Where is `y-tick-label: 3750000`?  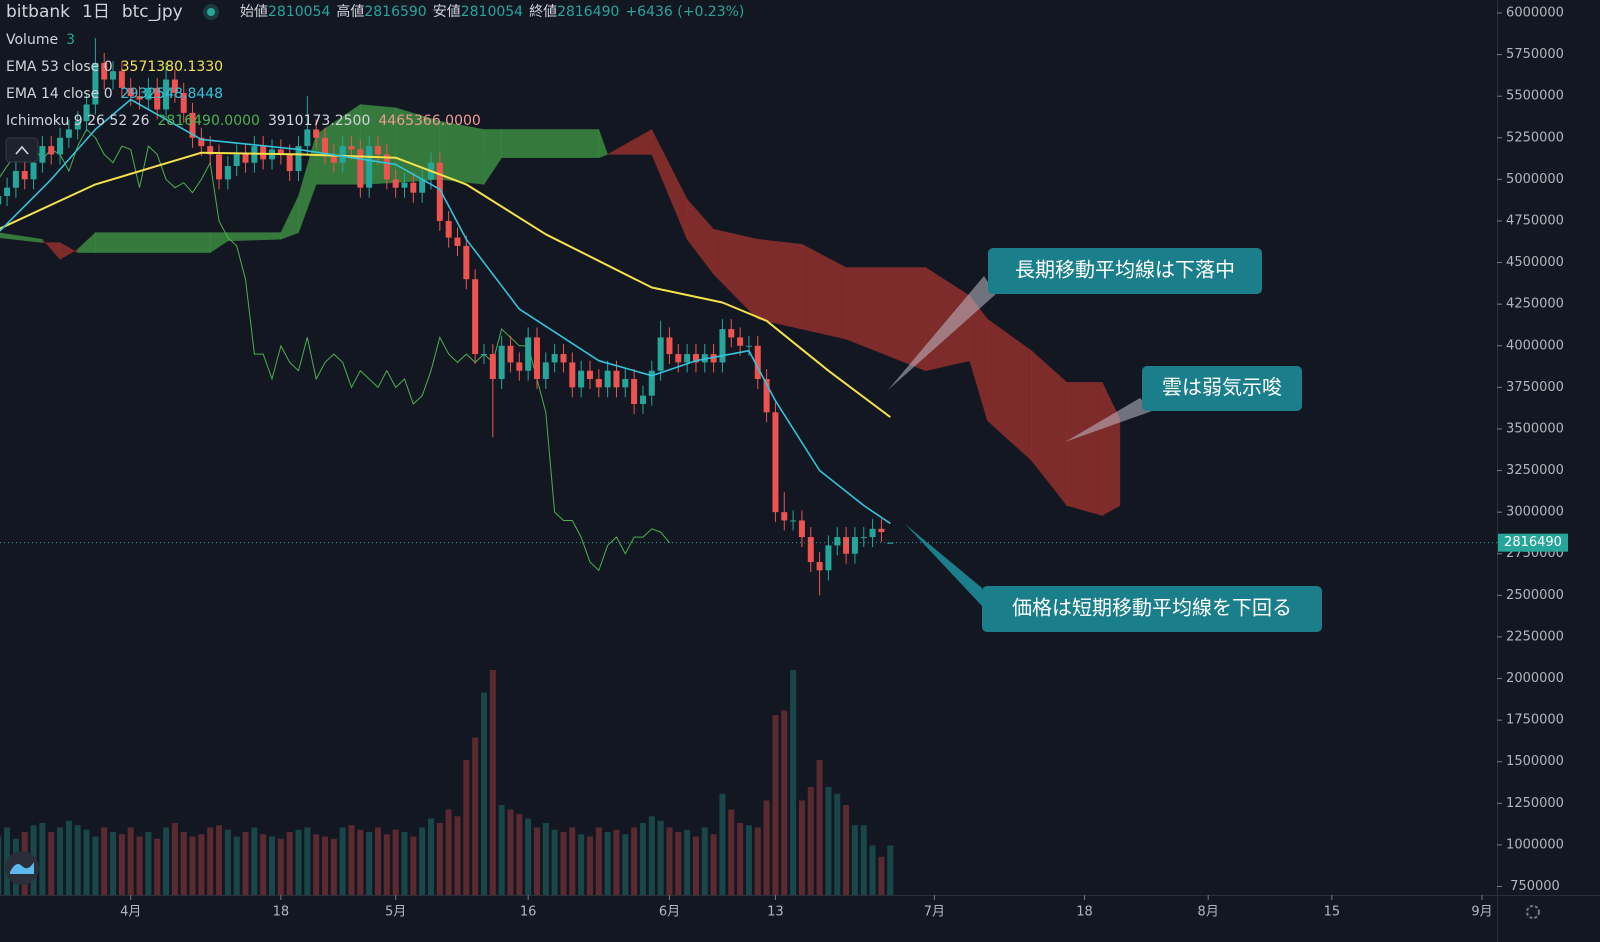
y-tick-label: 3750000 is located at coordinates (1535, 387).